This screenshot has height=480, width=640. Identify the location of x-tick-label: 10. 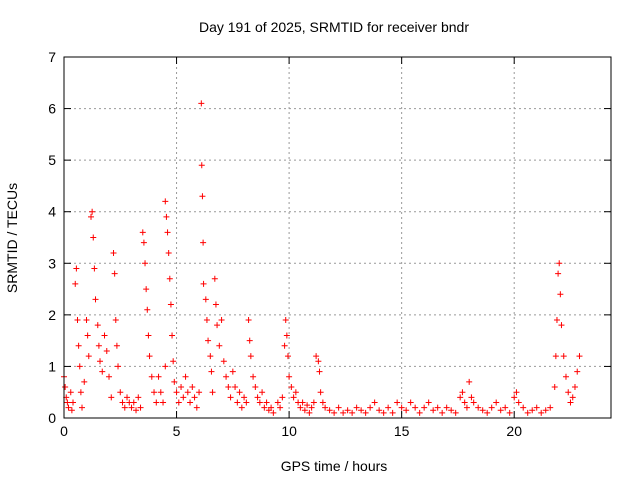
(289, 431).